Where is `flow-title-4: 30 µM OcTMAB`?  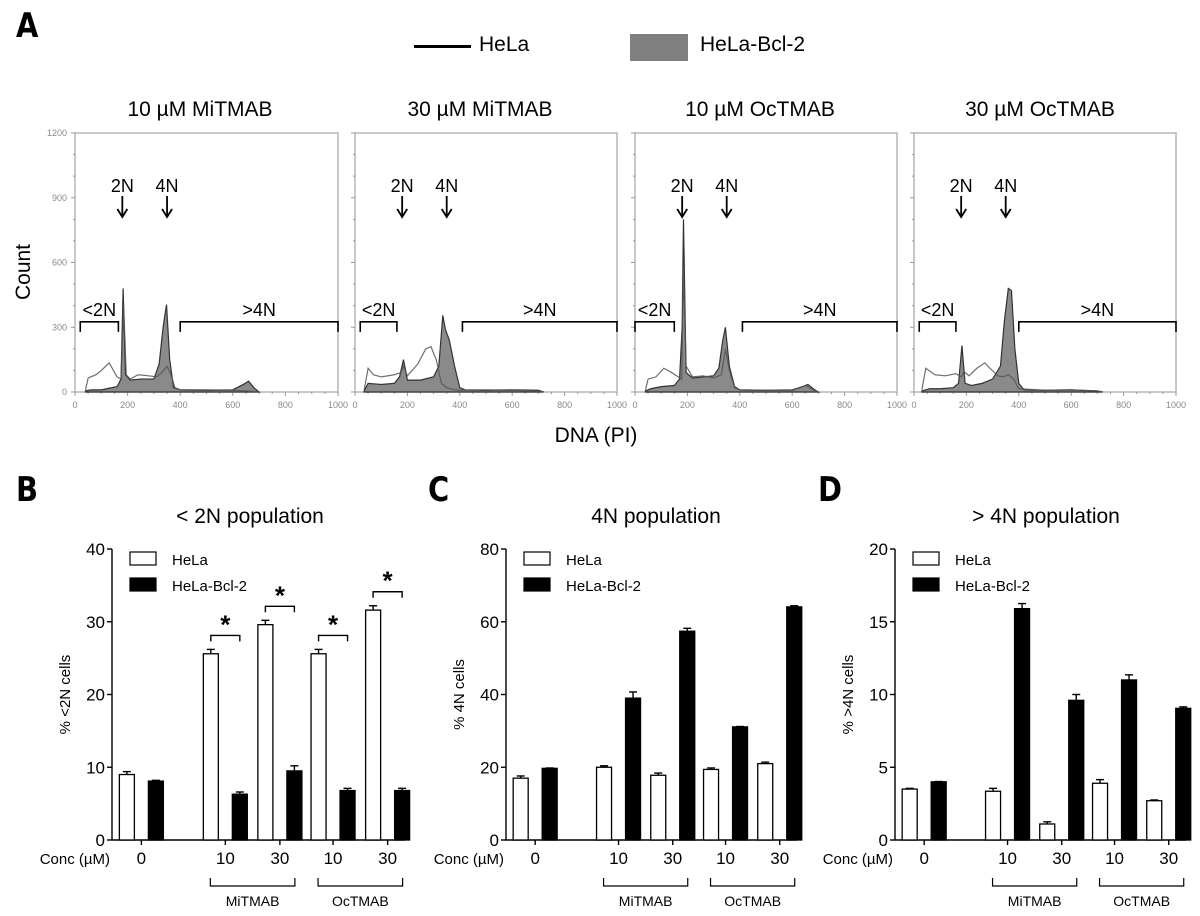 flow-title-4: 30 µM OcTMAB is located at coordinates (1040, 109).